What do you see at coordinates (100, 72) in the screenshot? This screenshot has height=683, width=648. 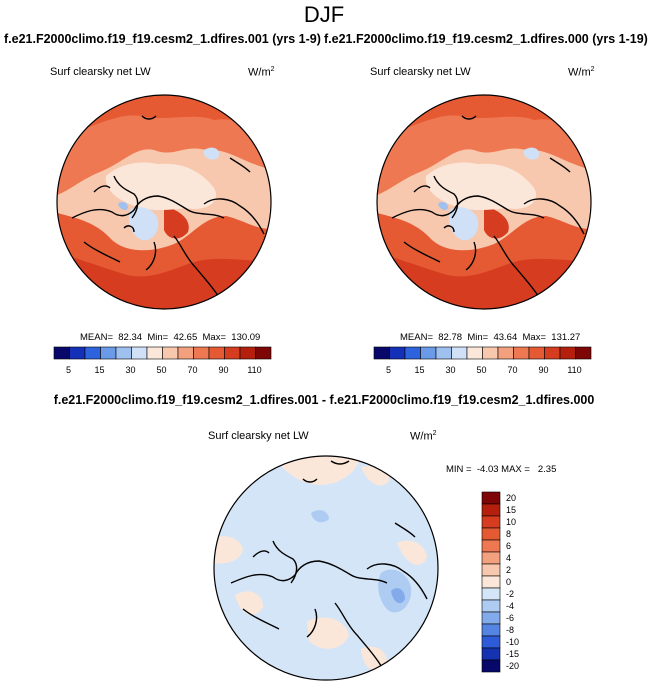 I see `variable-label-left: Surf clearsky net LW` at bounding box center [100, 72].